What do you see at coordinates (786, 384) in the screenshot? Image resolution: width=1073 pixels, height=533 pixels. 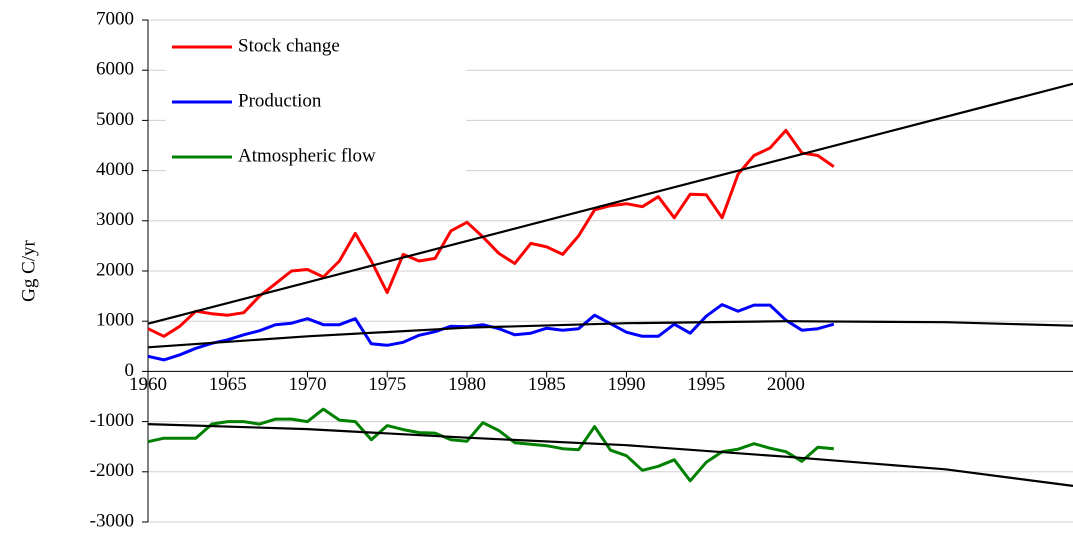 I see `x-tick-label: 2000` at bounding box center [786, 384].